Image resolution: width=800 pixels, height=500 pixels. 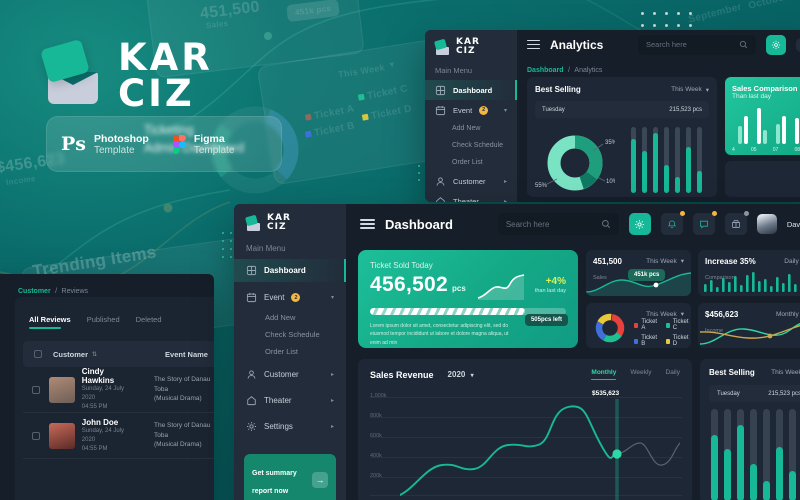 I want to click on analytics-page-title: Analytics, so click(x=577, y=44).